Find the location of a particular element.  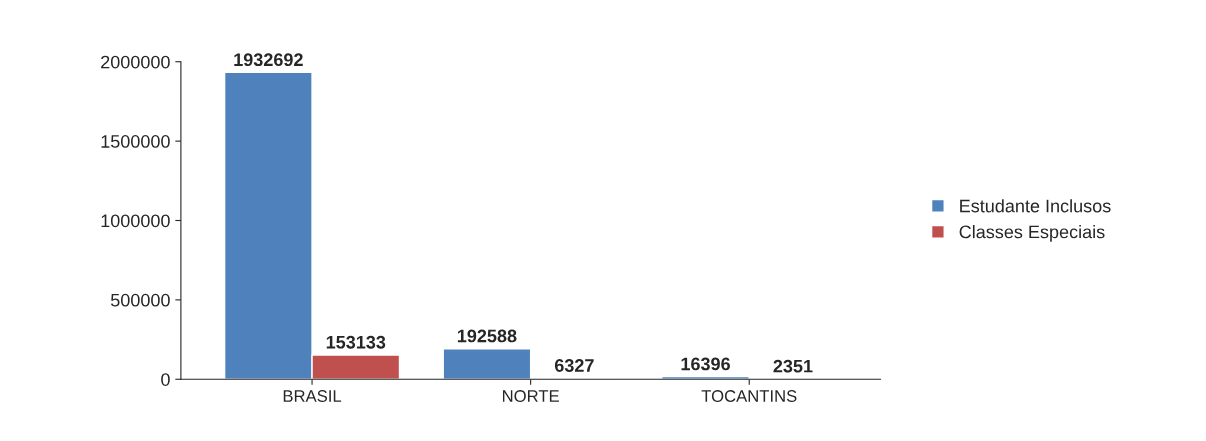

y-tick-label: 2000000 is located at coordinates (135, 62).